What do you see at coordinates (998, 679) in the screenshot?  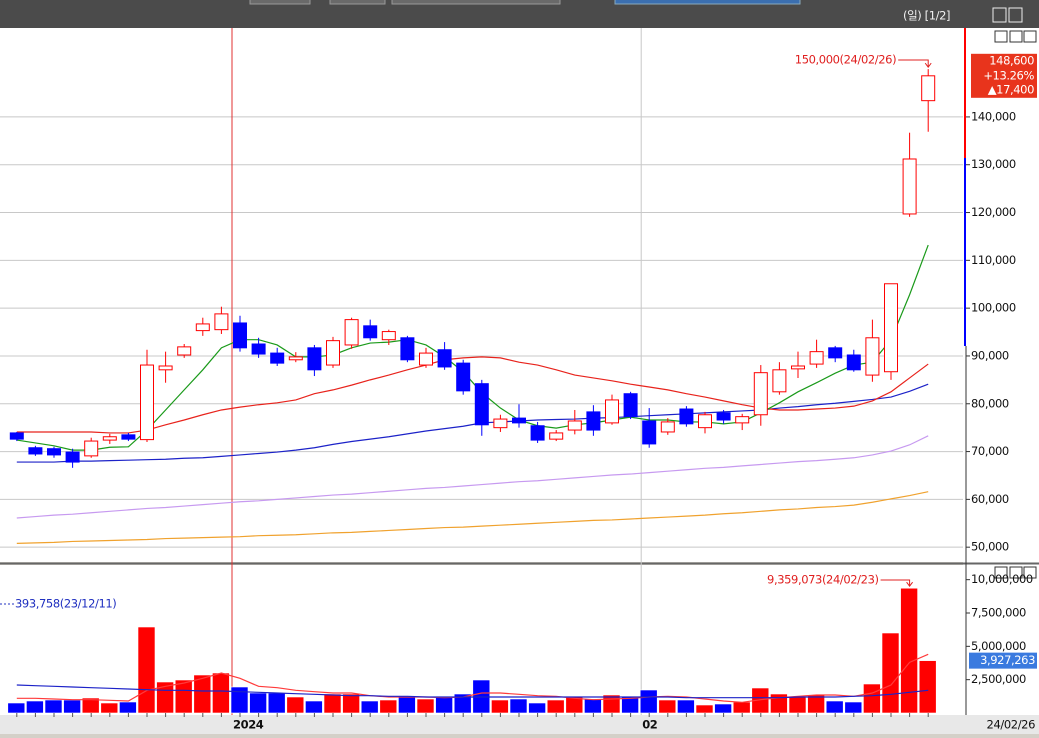 I see `volume-tick-label: 2,500,000` at bounding box center [998, 679].